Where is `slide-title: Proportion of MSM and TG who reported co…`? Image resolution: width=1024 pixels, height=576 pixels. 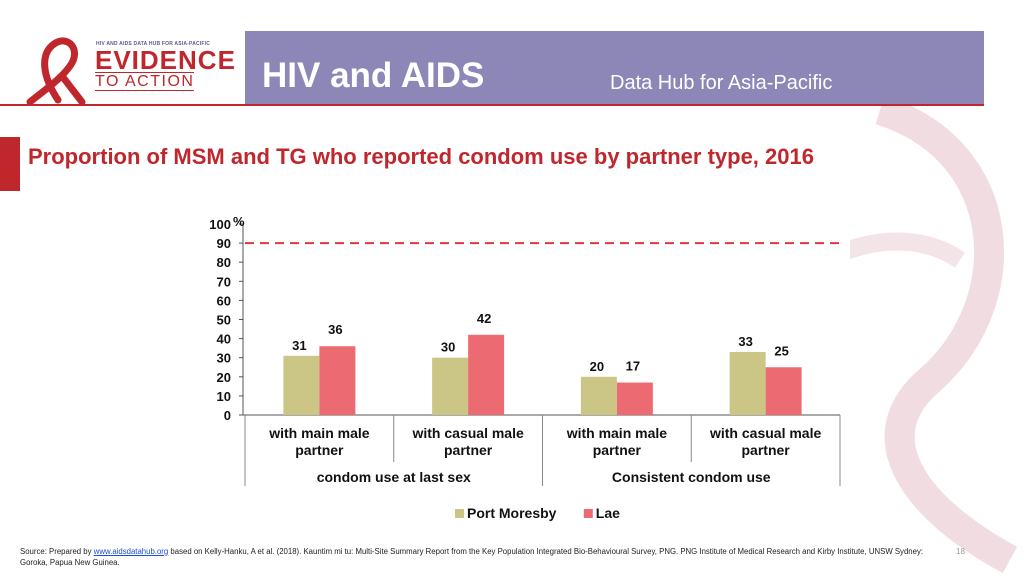 slide-title: Proportion of MSM and TG who reported co… is located at coordinates (421, 156).